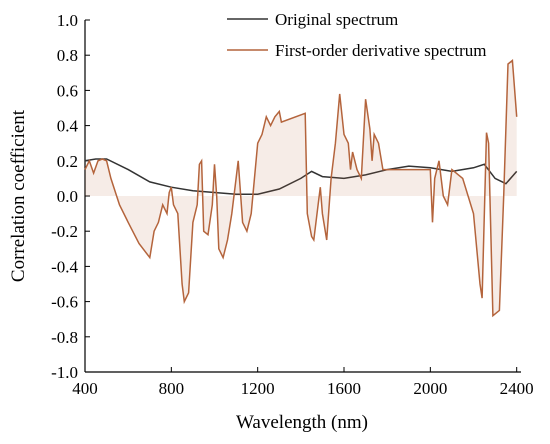 The height and width of the screenshot is (444, 550). What do you see at coordinates (67, 55) in the screenshot?
I see `y-tick-label: 0.8` at bounding box center [67, 55].